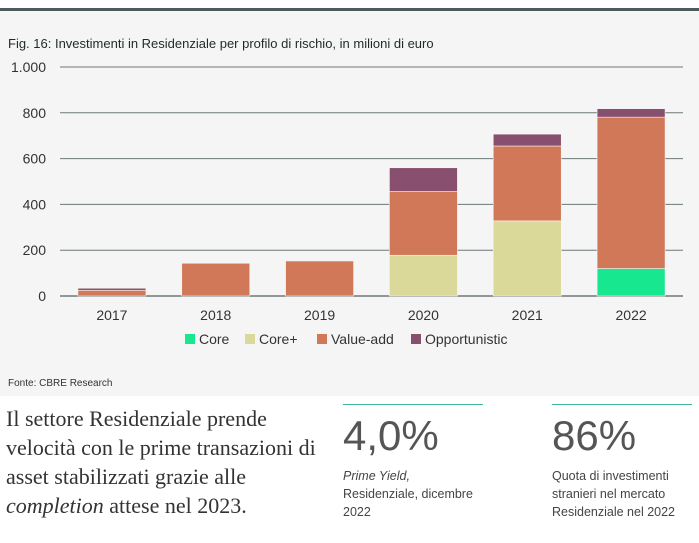 The height and width of the screenshot is (543, 699). Describe the element at coordinates (35, 159) in the screenshot. I see `y-tick-label: 600` at that location.